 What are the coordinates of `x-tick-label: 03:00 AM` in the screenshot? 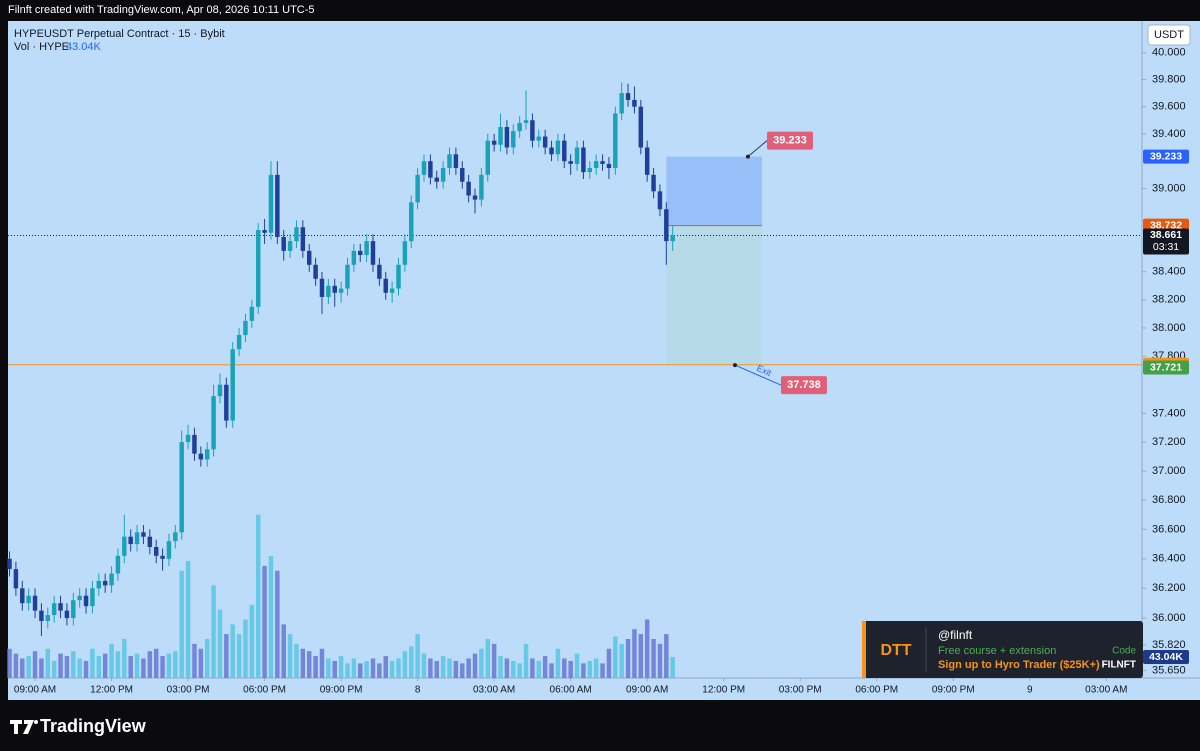 It's located at (494, 690).